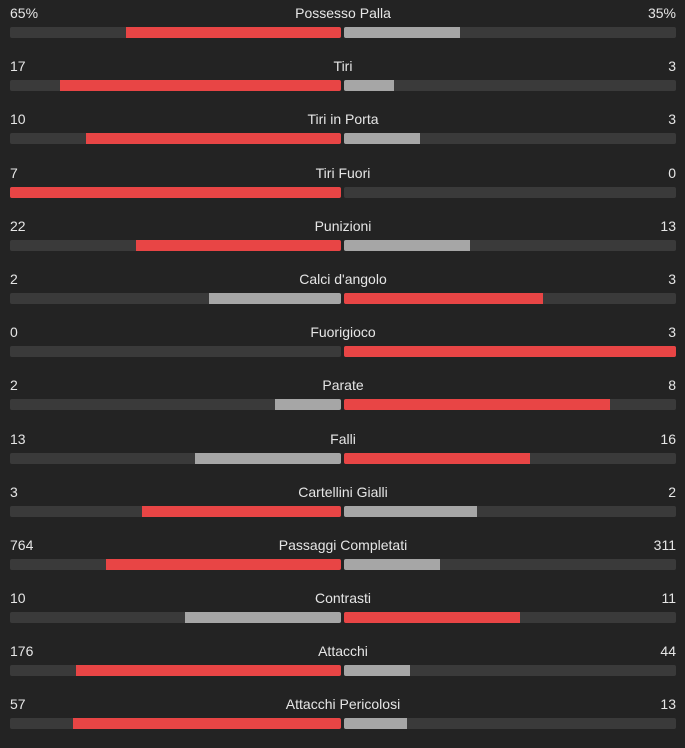 Image resolution: width=685 pixels, height=748 pixels. I want to click on stat-name: Punizioni, so click(343, 225).